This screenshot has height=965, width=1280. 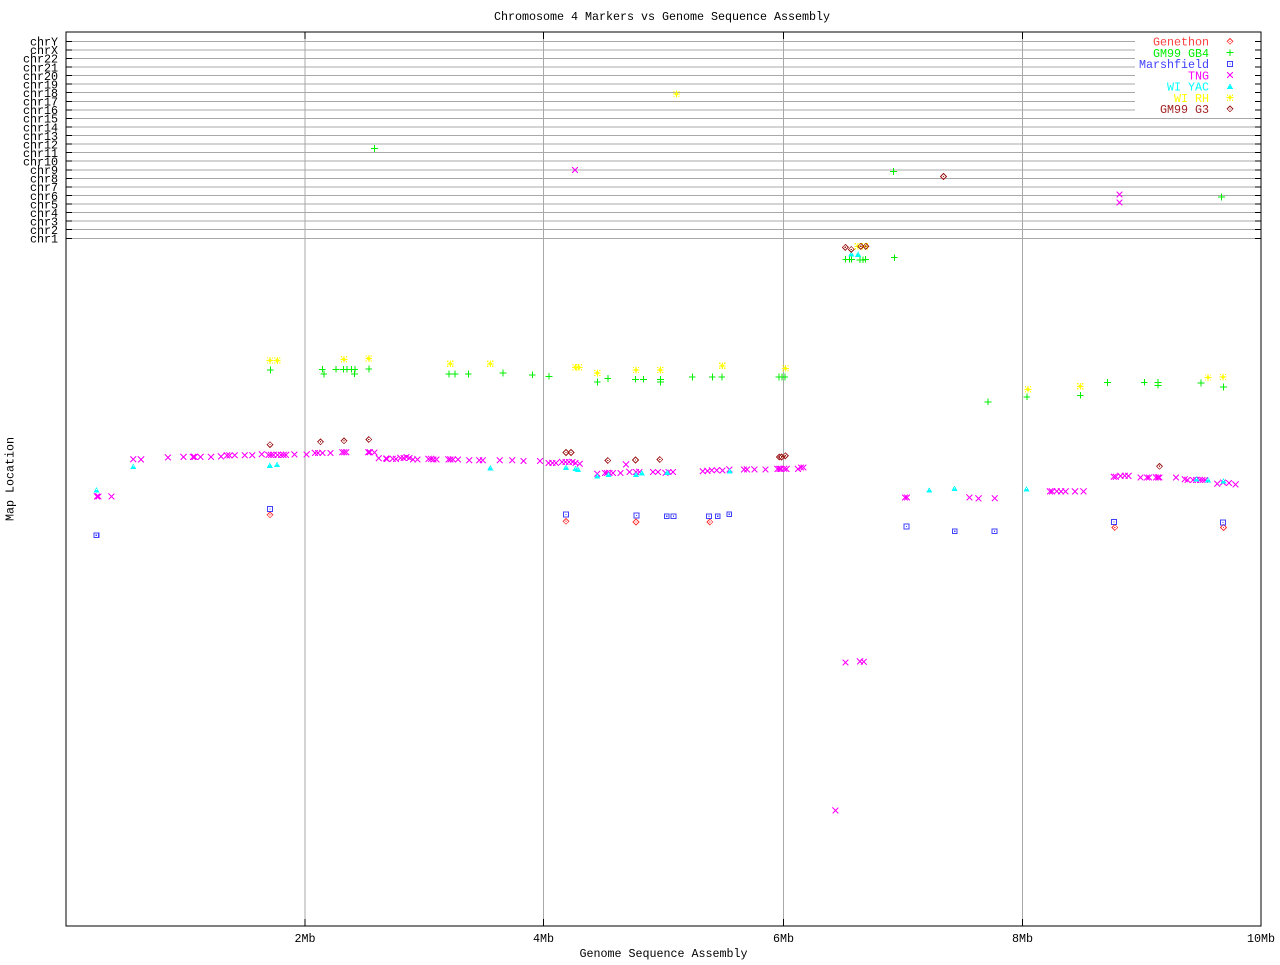 What do you see at coordinates (44, 197) in the screenshot?
I see `svg-text: chr6` at bounding box center [44, 197].